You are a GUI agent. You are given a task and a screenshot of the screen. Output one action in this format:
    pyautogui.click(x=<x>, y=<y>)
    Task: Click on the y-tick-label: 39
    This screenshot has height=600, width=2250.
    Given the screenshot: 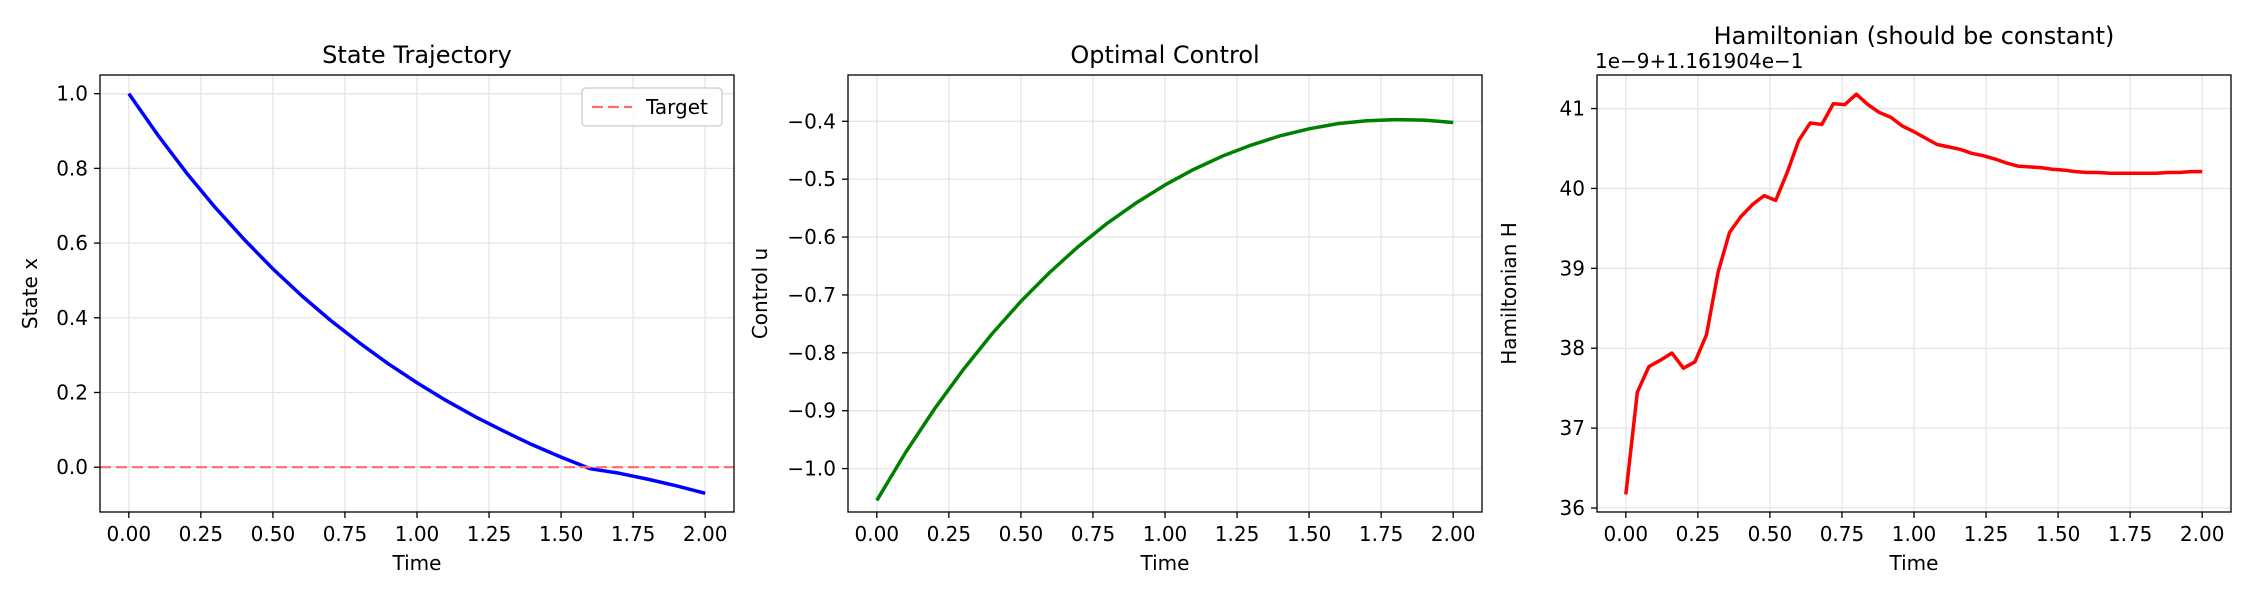 What is the action you would take?
    pyautogui.click(x=1572, y=268)
    